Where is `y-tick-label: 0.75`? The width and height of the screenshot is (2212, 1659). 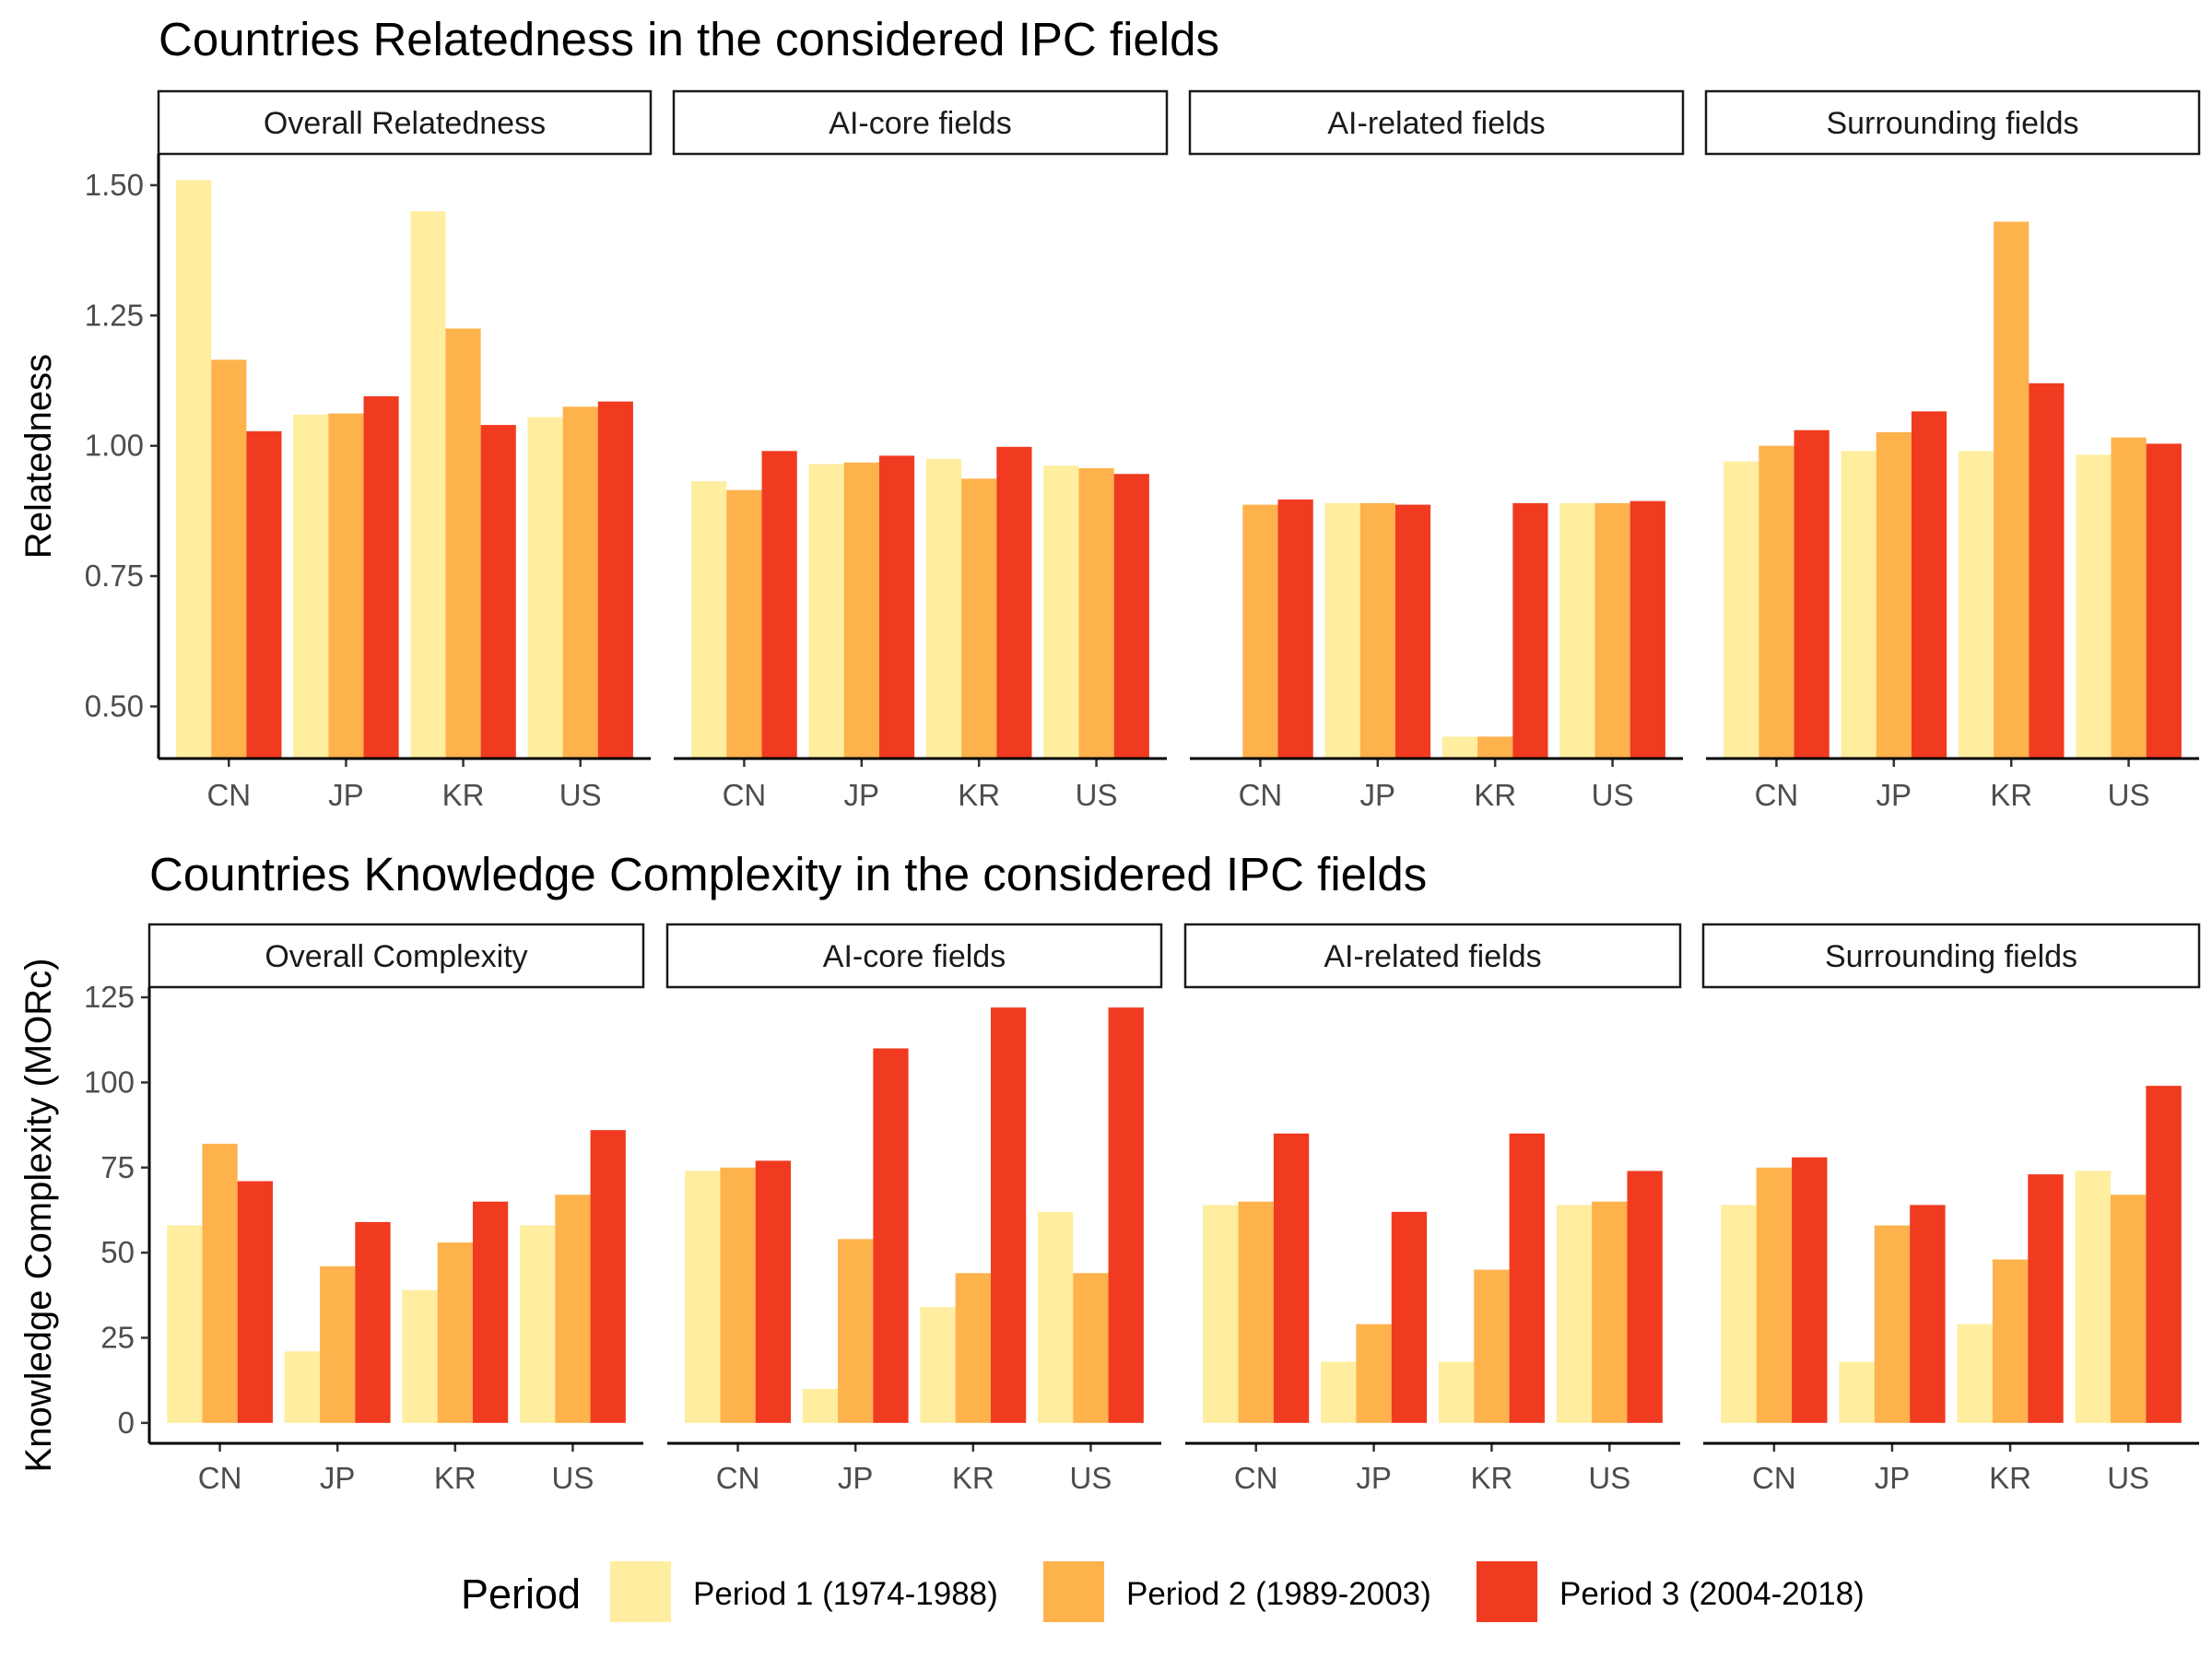 y-tick-label: 0.75 is located at coordinates (114, 576).